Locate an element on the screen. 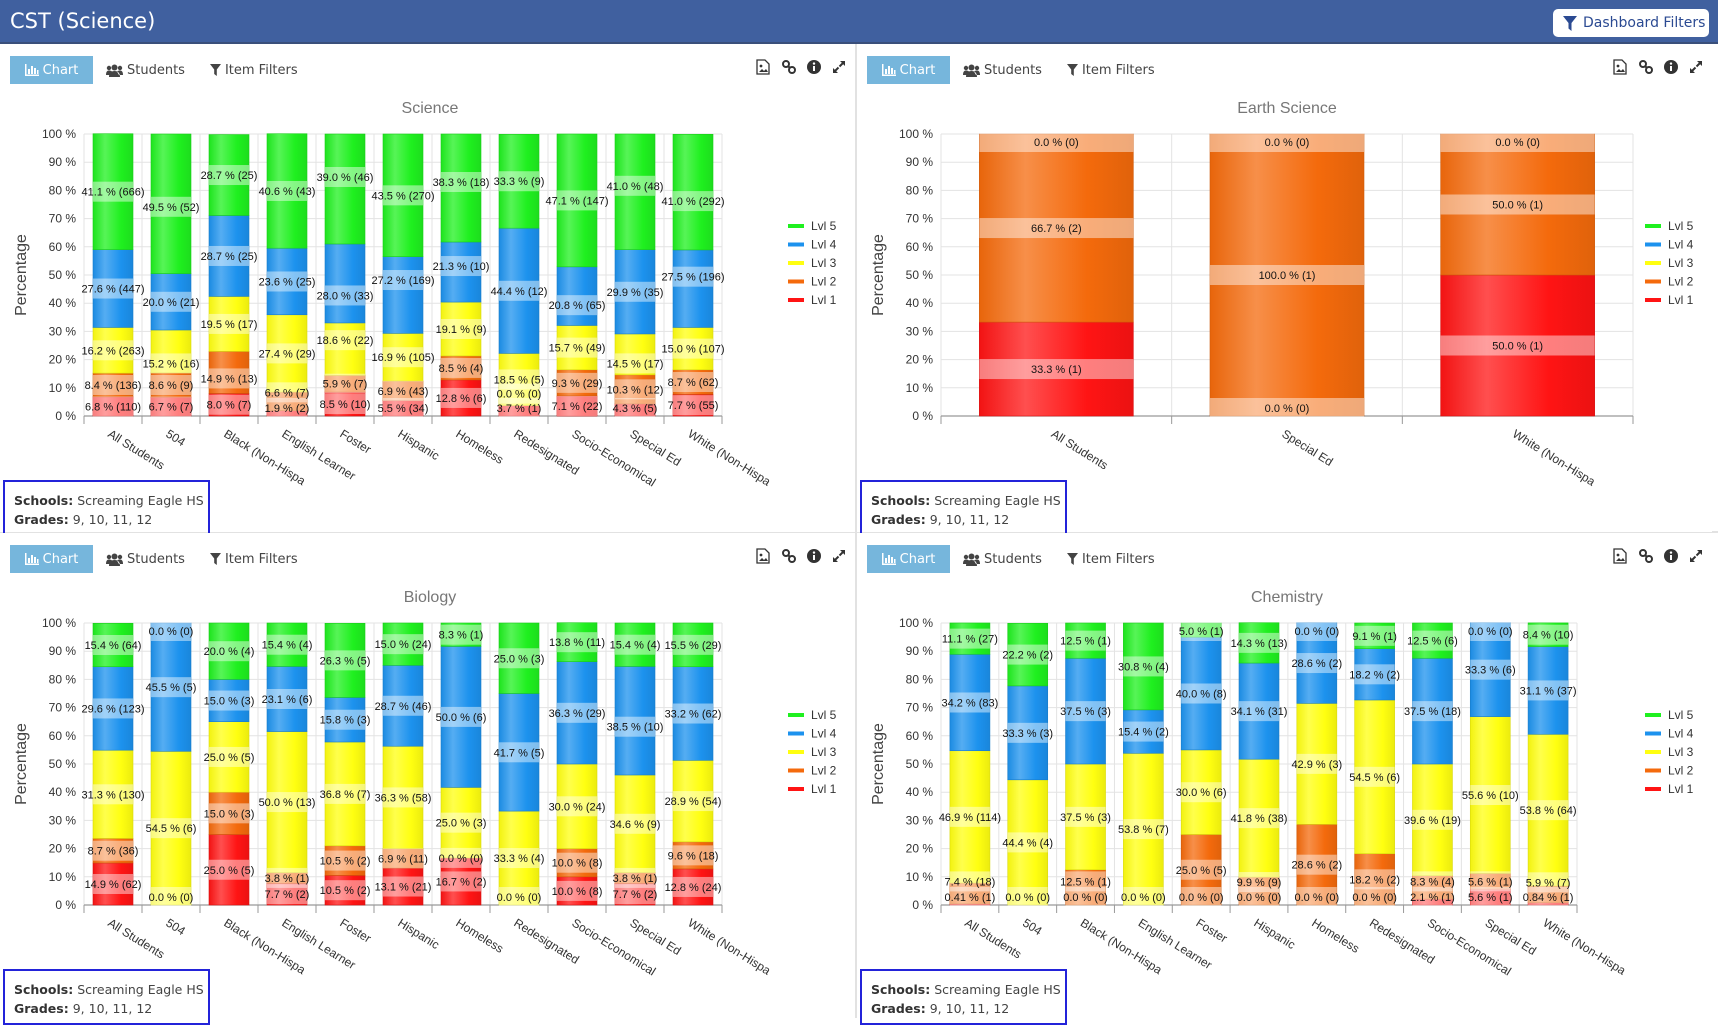 Image resolution: width=1718 pixels, height=1025 pixels. tab-students: Students is located at coordinates (1002, 559).